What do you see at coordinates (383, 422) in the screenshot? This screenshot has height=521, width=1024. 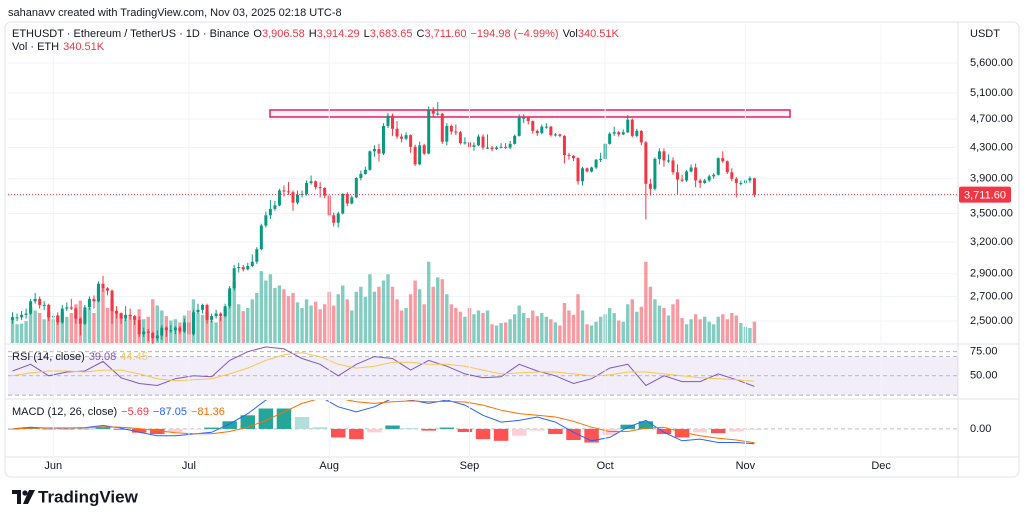 I see `macd-line` at bounding box center [383, 422].